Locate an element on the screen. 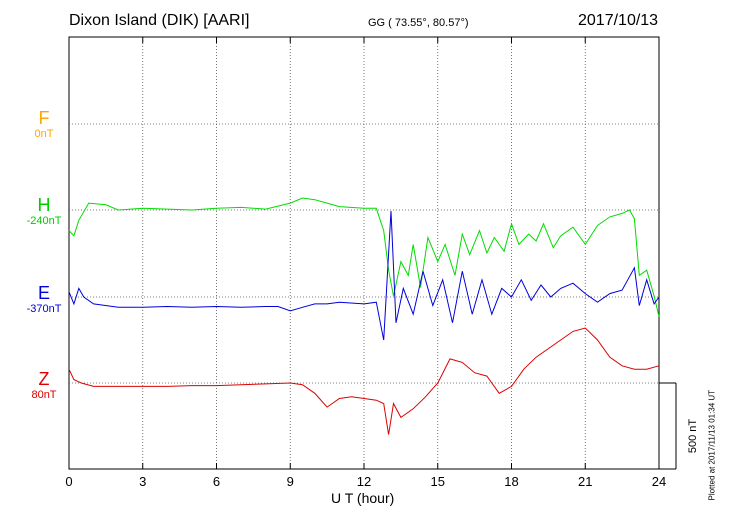  geographic-coords: GG ( 73.55°, 80.57°) is located at coordinates (418, 23).